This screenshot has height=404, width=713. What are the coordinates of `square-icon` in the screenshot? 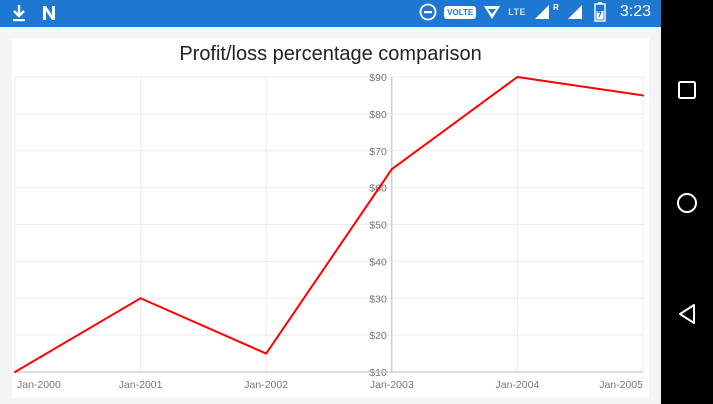 It's located at (687, 90).